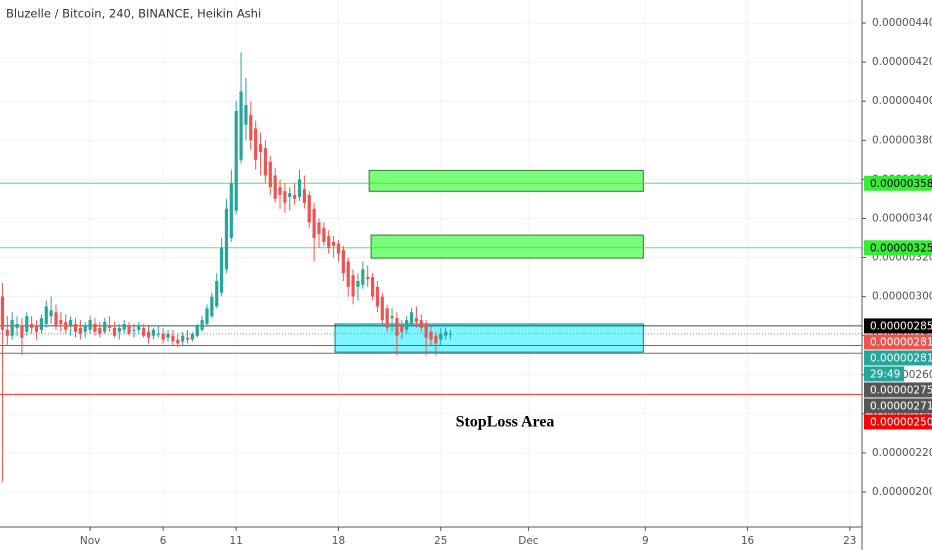 This screenshot has height=550, width=932. Describe the element at coordinates (489, 261) in the screenshot. I see `zones` at that location.